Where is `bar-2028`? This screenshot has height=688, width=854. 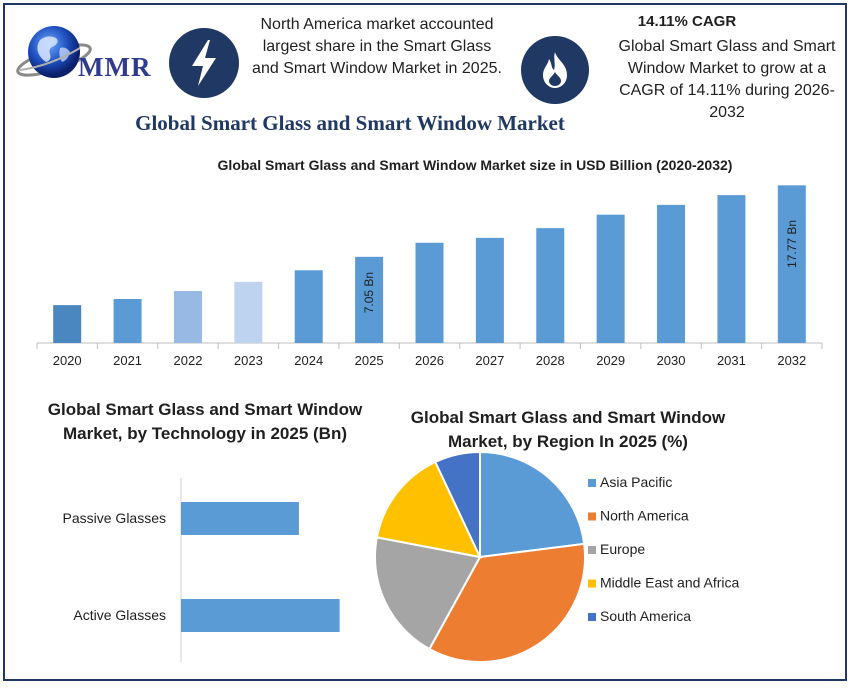
bar-2028 is located at coordinates (550, 285).